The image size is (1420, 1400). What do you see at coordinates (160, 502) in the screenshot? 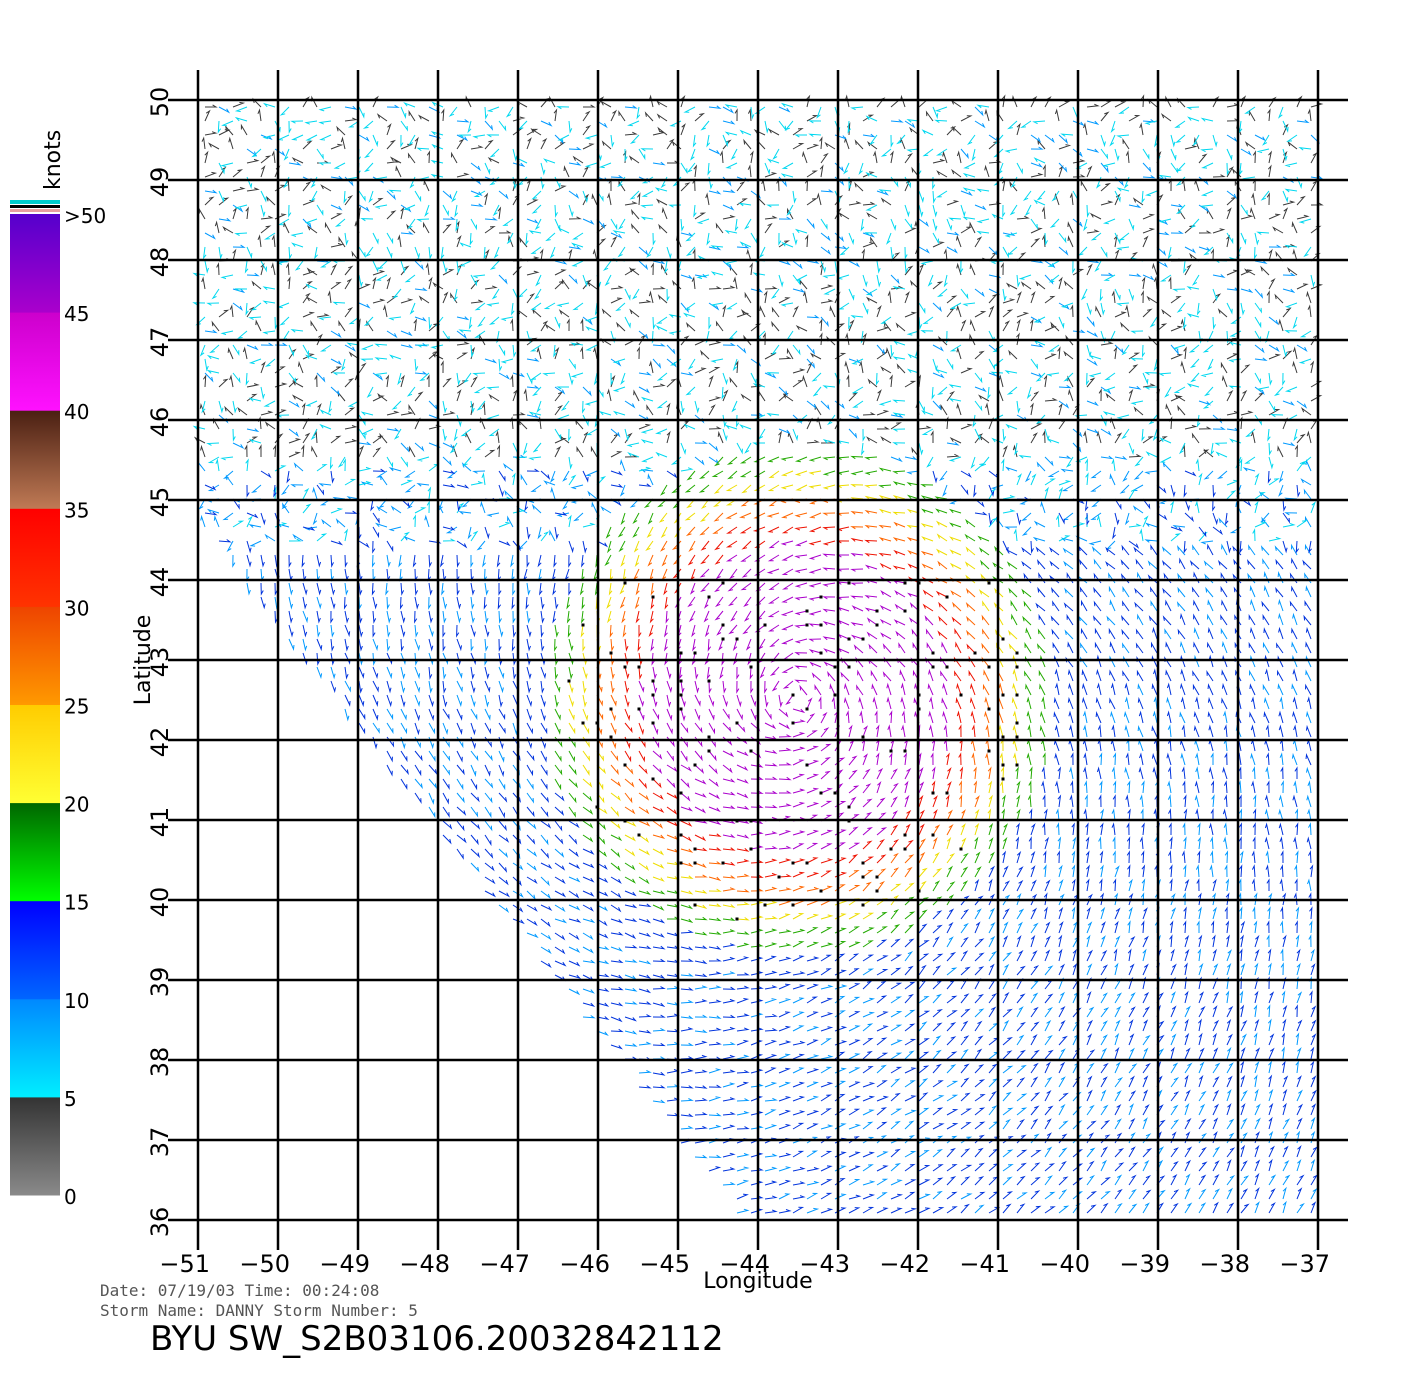
I see `lat-tick-label: 45` at bounding box center [160, 502].